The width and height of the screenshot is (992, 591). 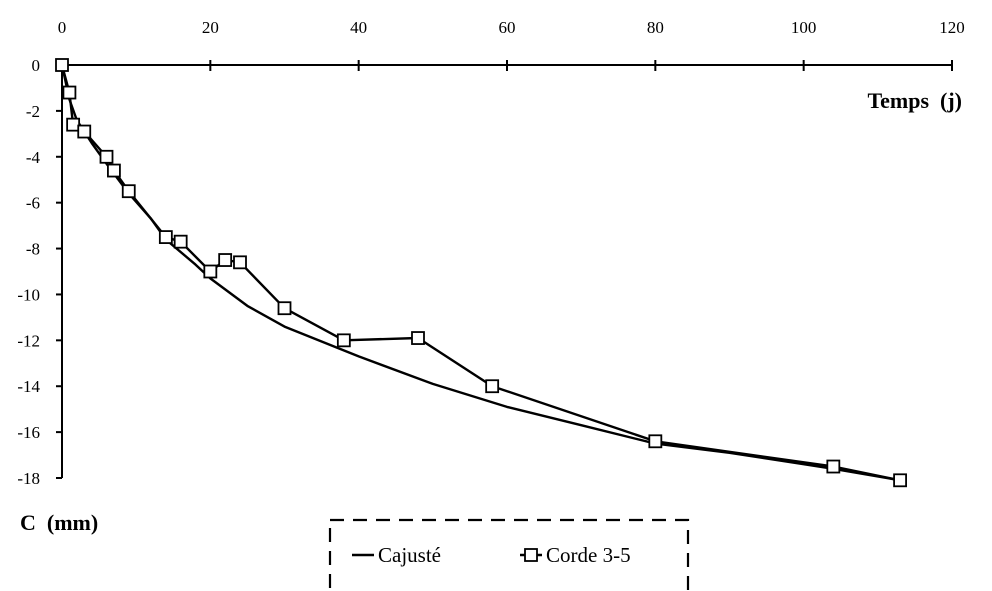 I want to click on y-tick-label: -10, so click(x=28, y=294).